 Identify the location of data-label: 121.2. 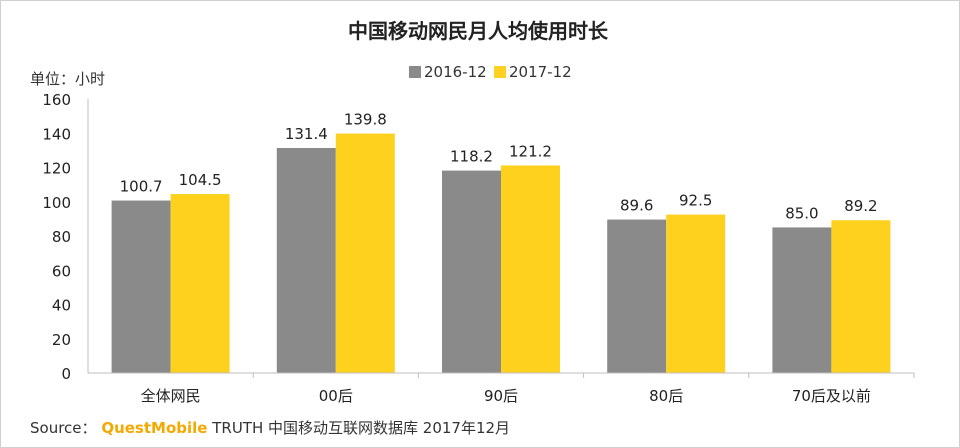
(530, 151).